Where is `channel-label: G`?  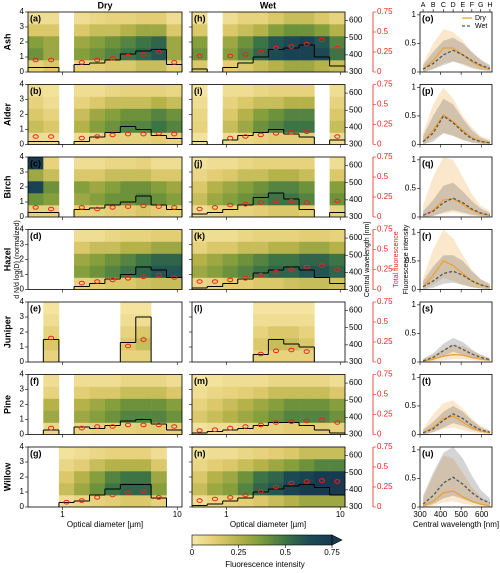 channel-label: G is located at coordinates (480, 5).